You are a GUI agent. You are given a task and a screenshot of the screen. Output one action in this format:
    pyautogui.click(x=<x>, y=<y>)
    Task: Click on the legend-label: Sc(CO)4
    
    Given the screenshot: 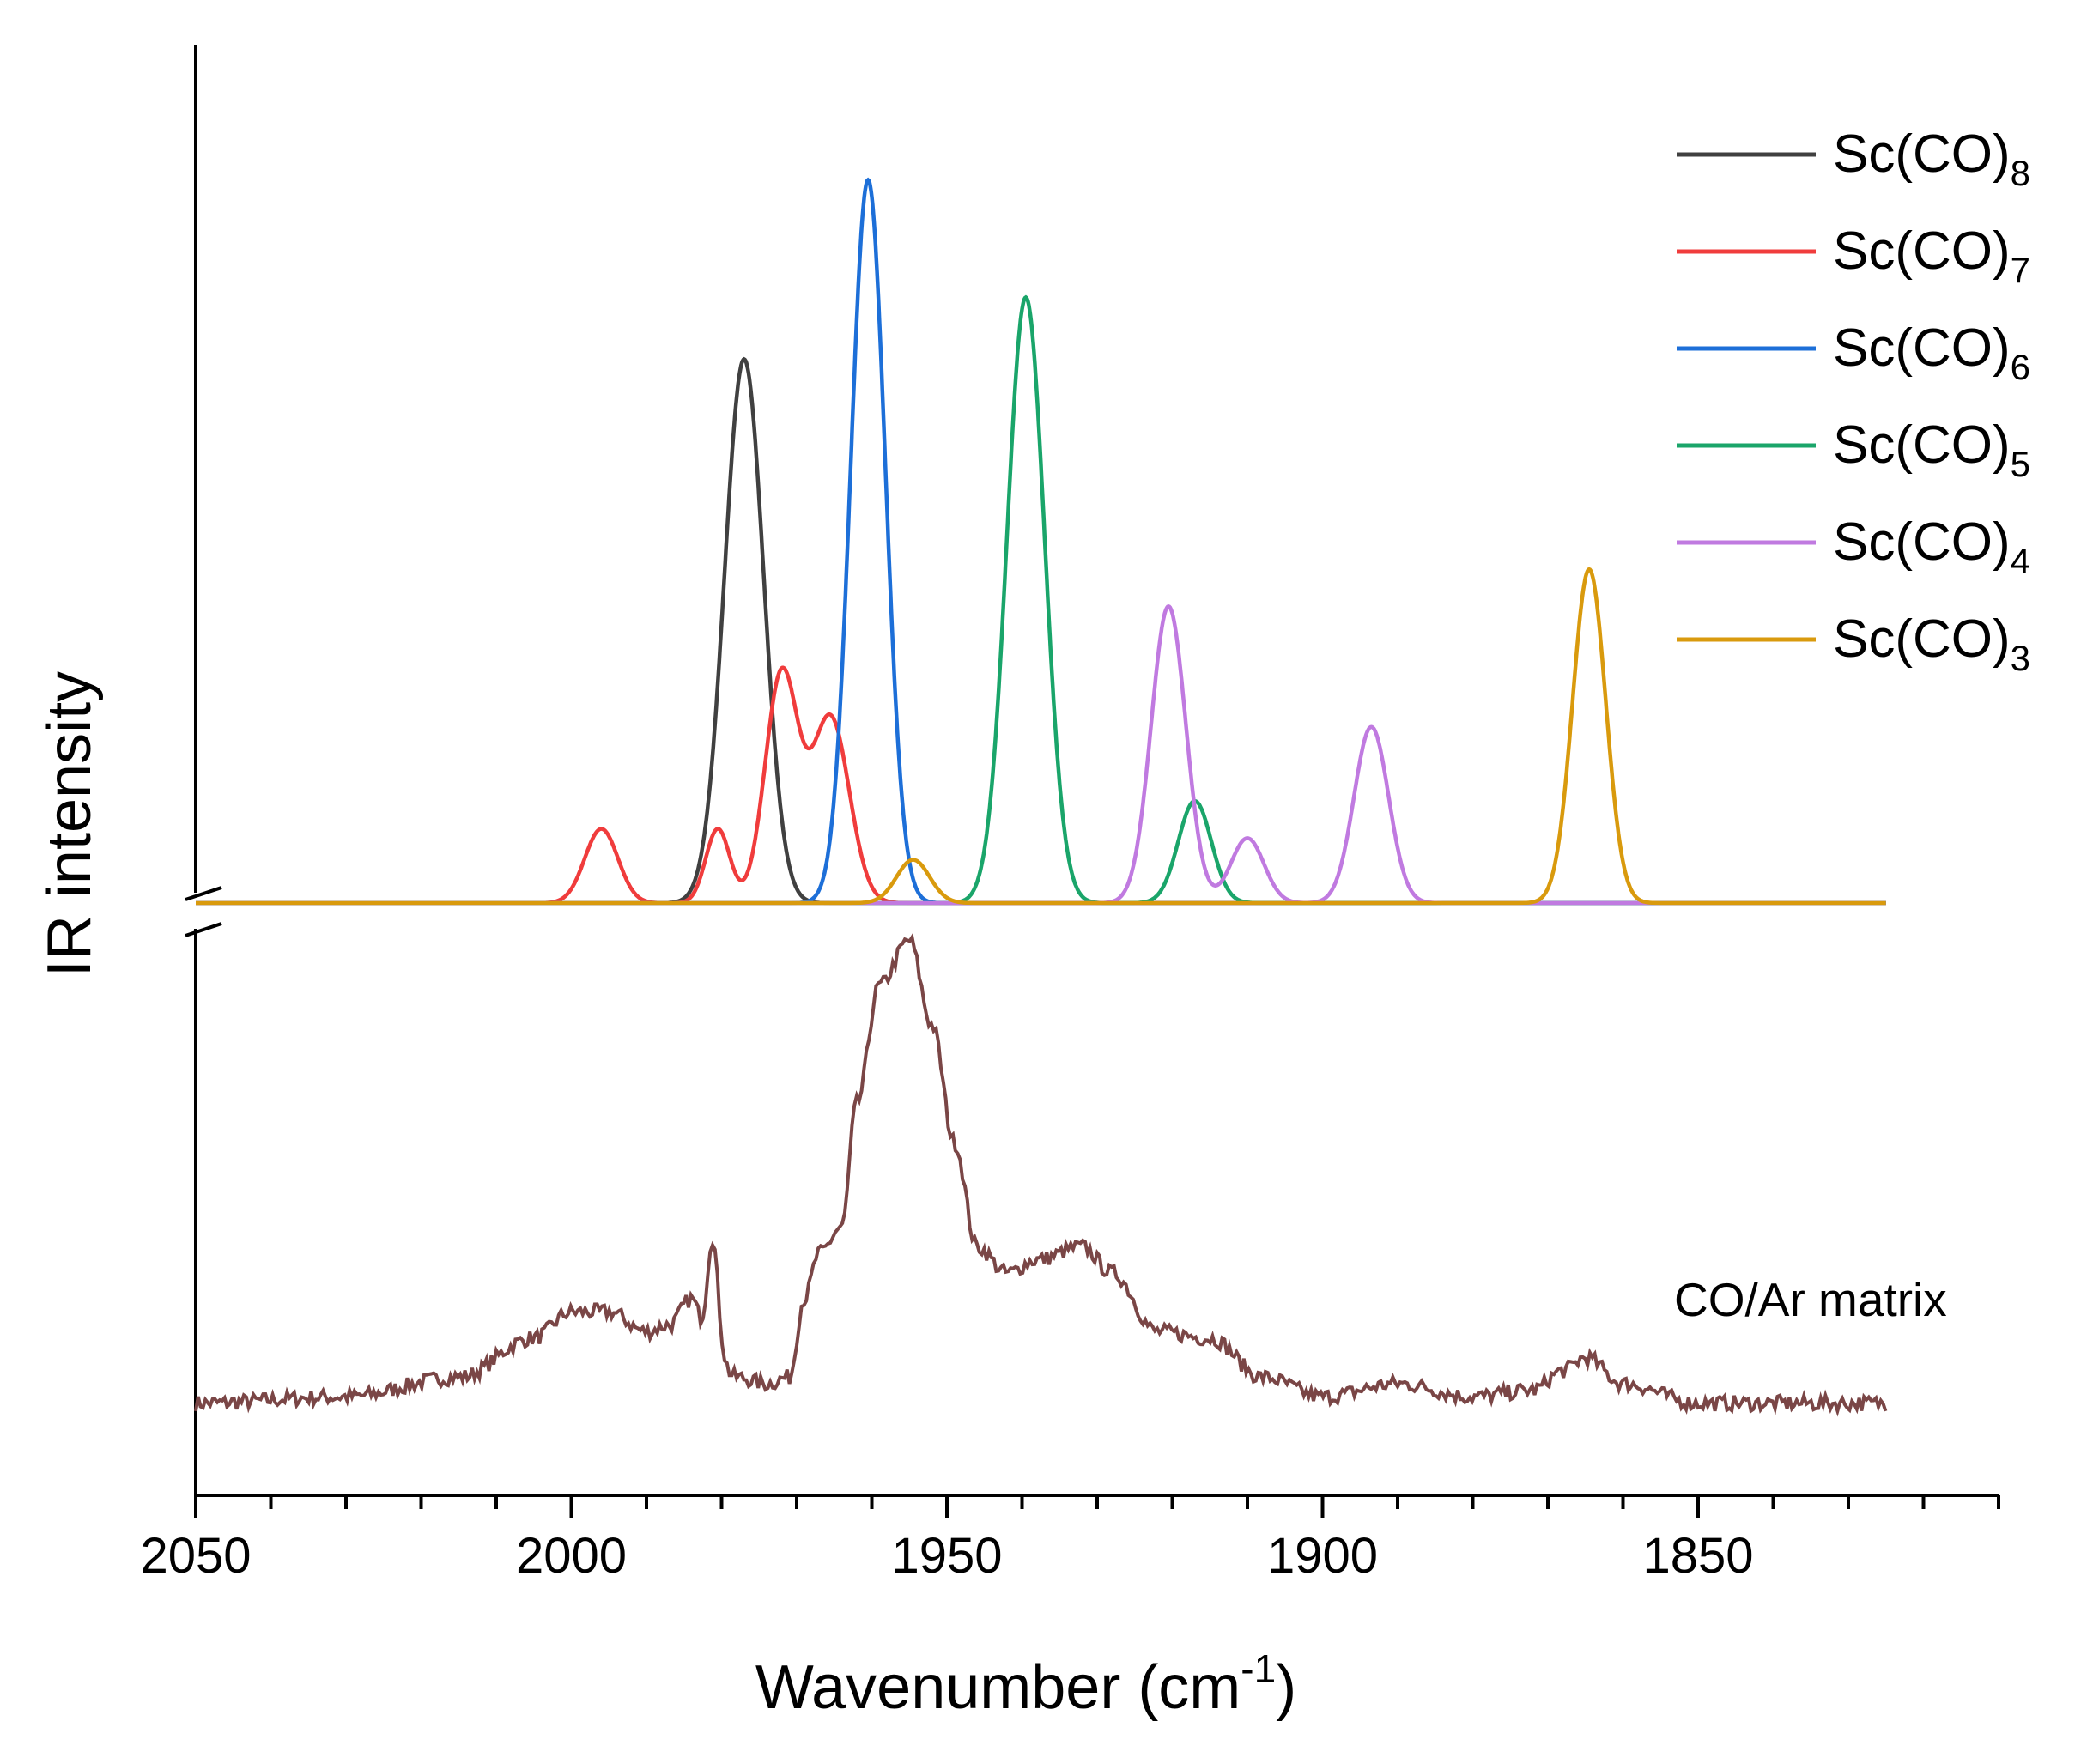 What is the action you would take?
    pyautogui.click(x=1931, y=546)
    